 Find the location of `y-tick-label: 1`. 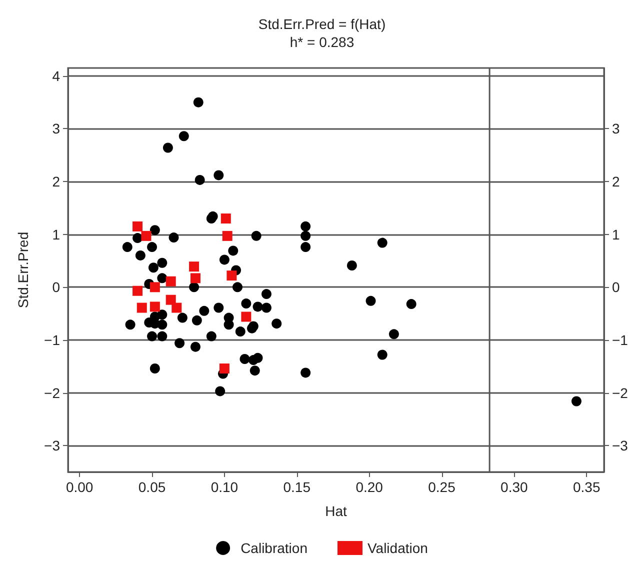

y-tick-label: 1 is located at coordinates (56, 234).